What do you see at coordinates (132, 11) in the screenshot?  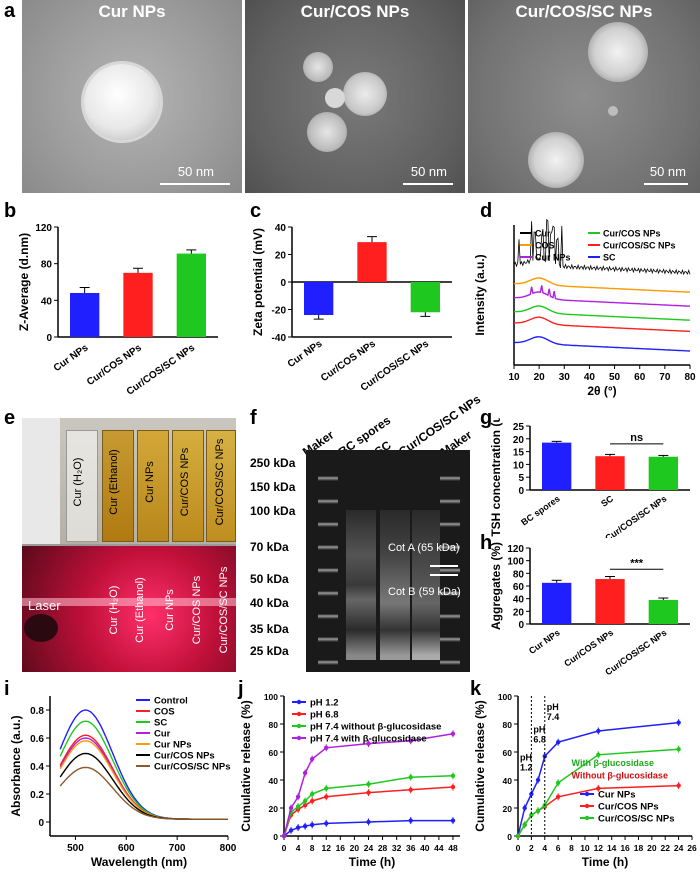 I see `tem-title: Cur NPs` at bounding box center [132, 11].